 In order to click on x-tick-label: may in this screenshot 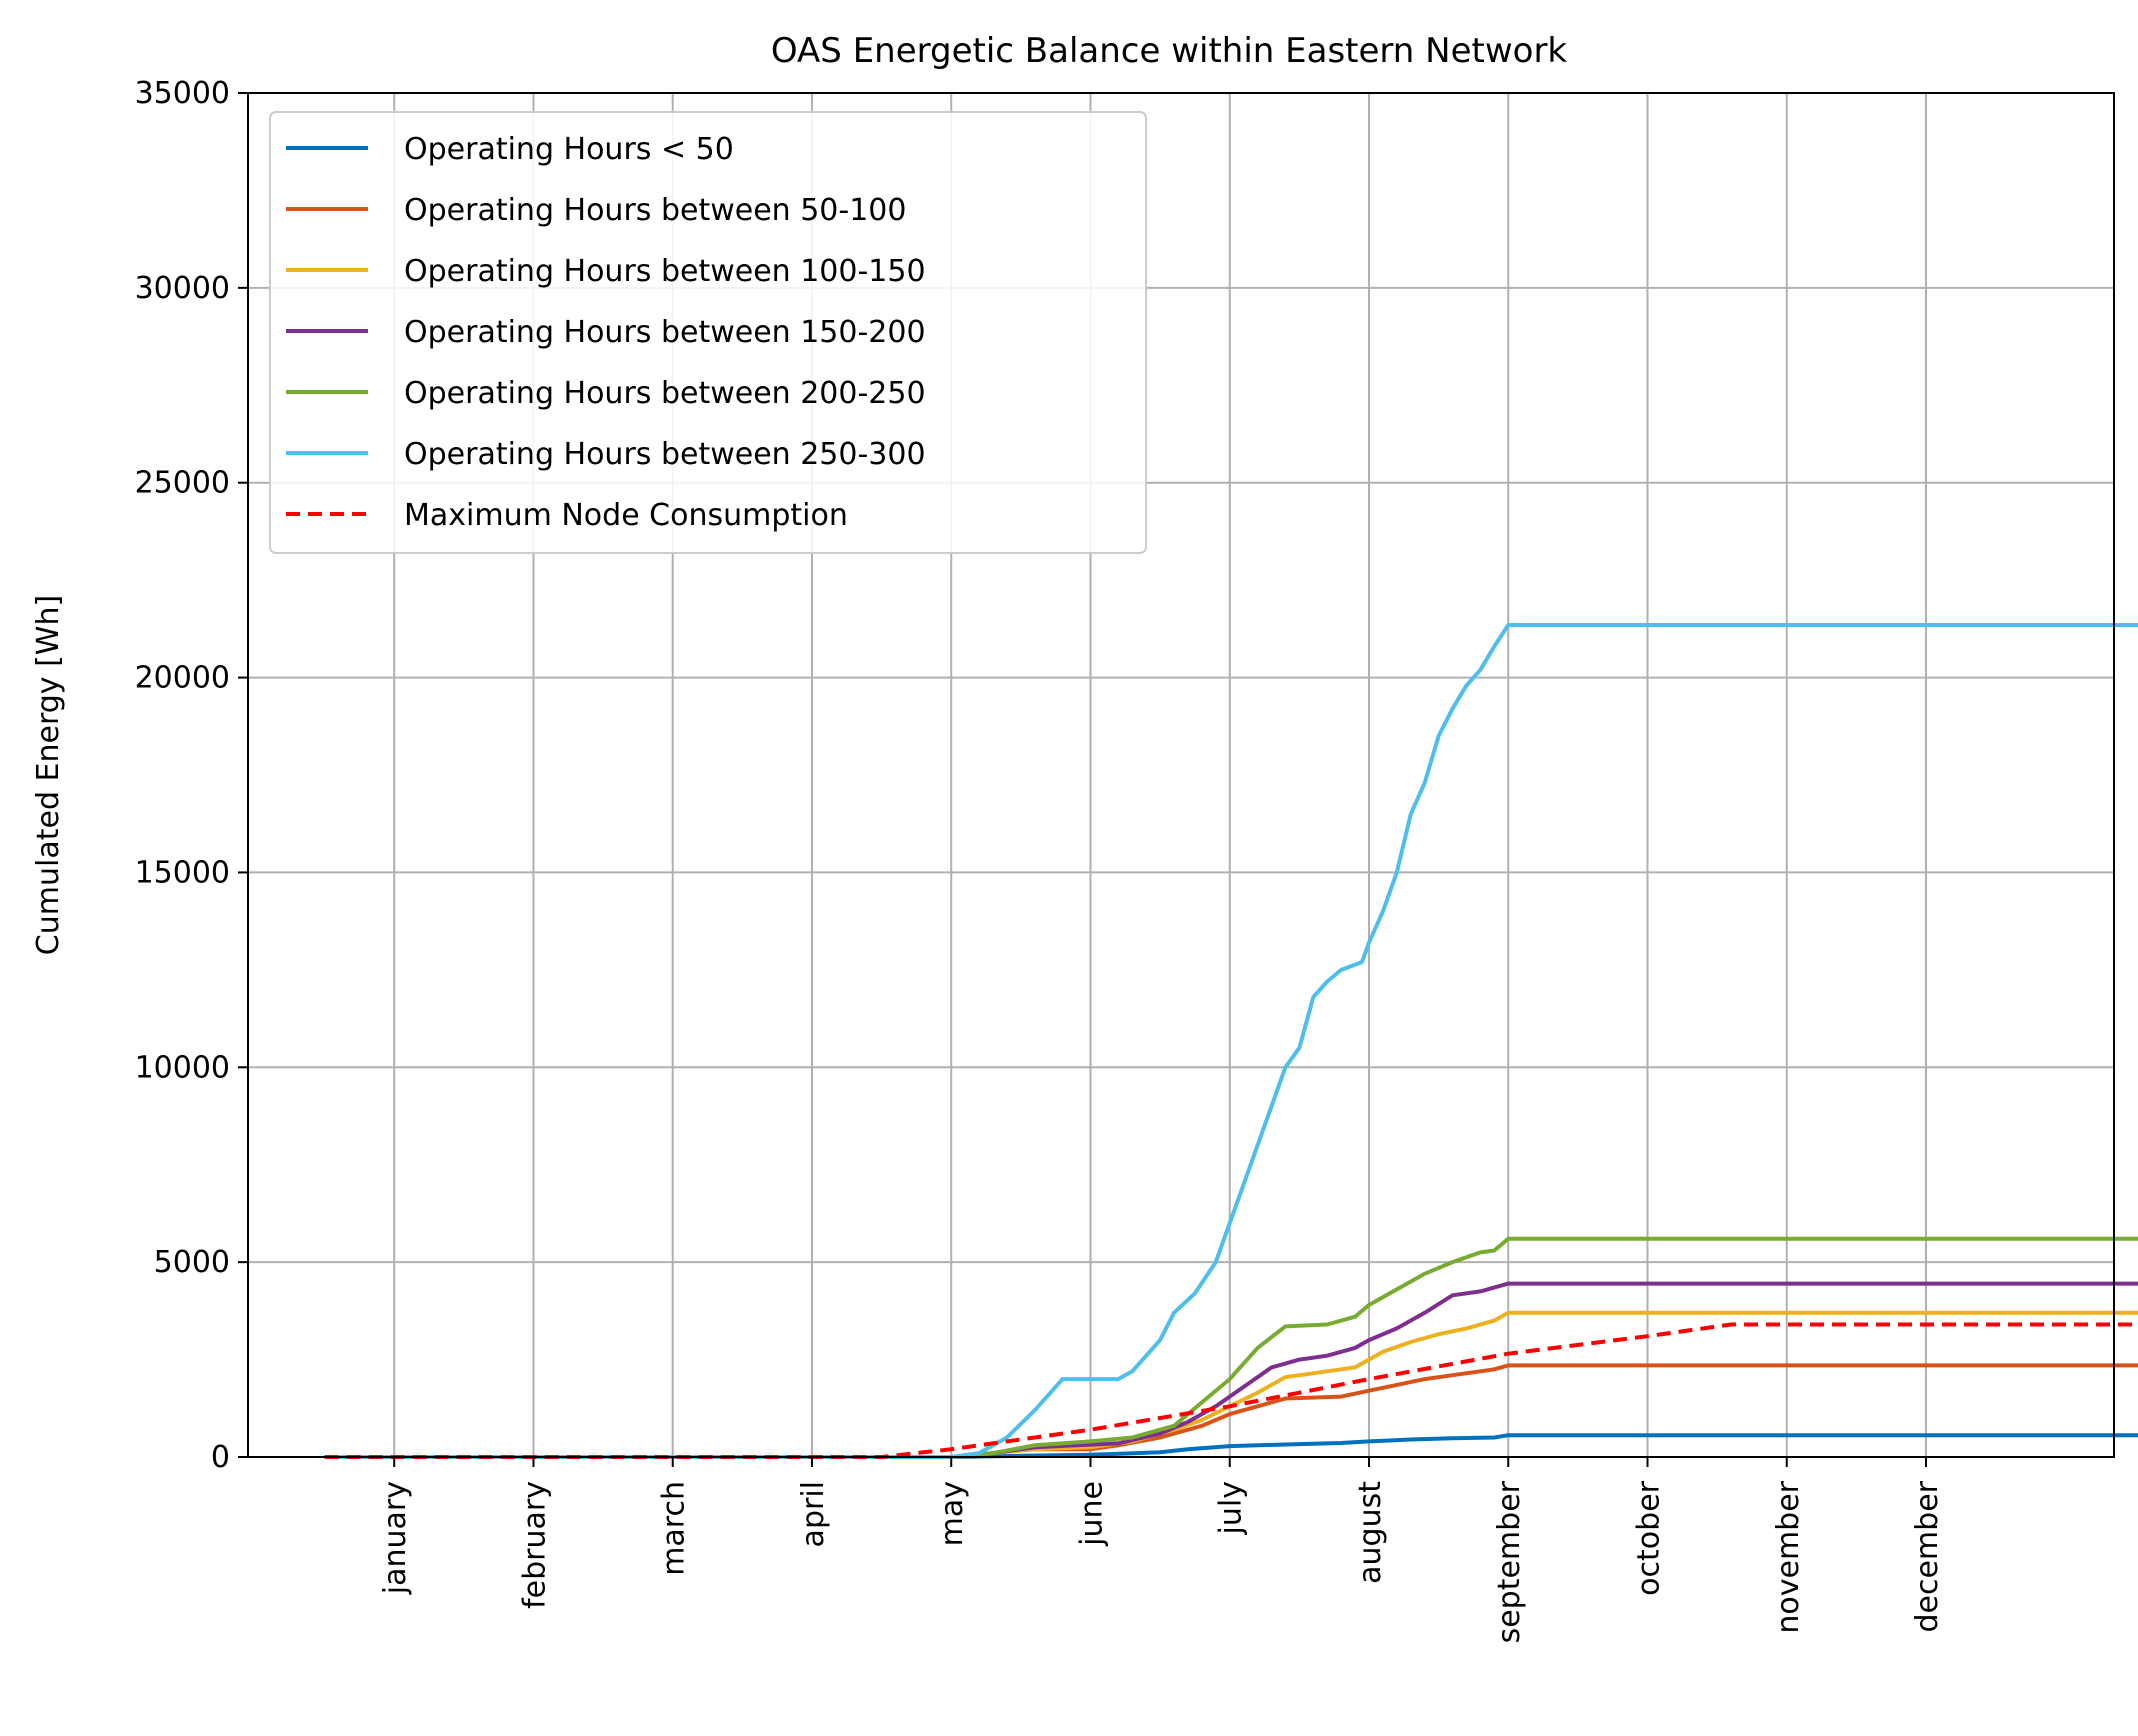, I will do `click(952, 1513)`.